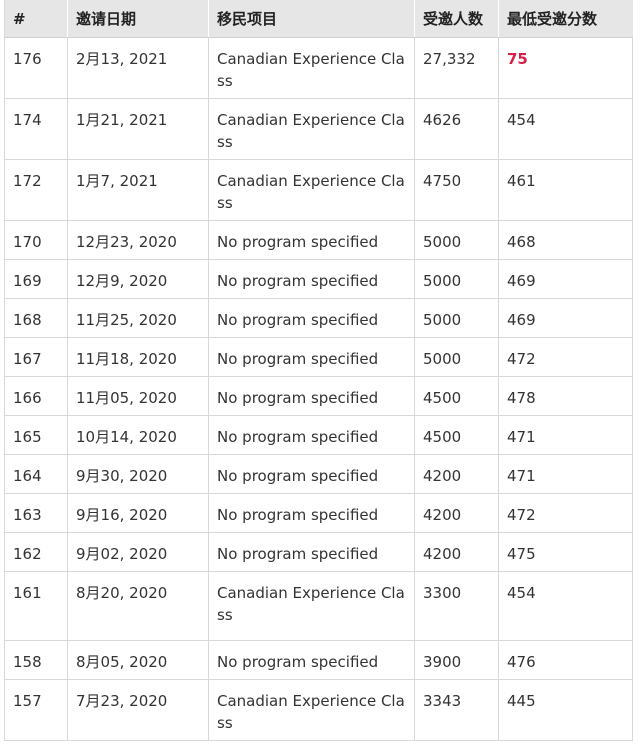 Image resolution: width=640 pixels, height=747 pixels. I want to click on cell-date: 12月9, 2020, so click(138, 279).